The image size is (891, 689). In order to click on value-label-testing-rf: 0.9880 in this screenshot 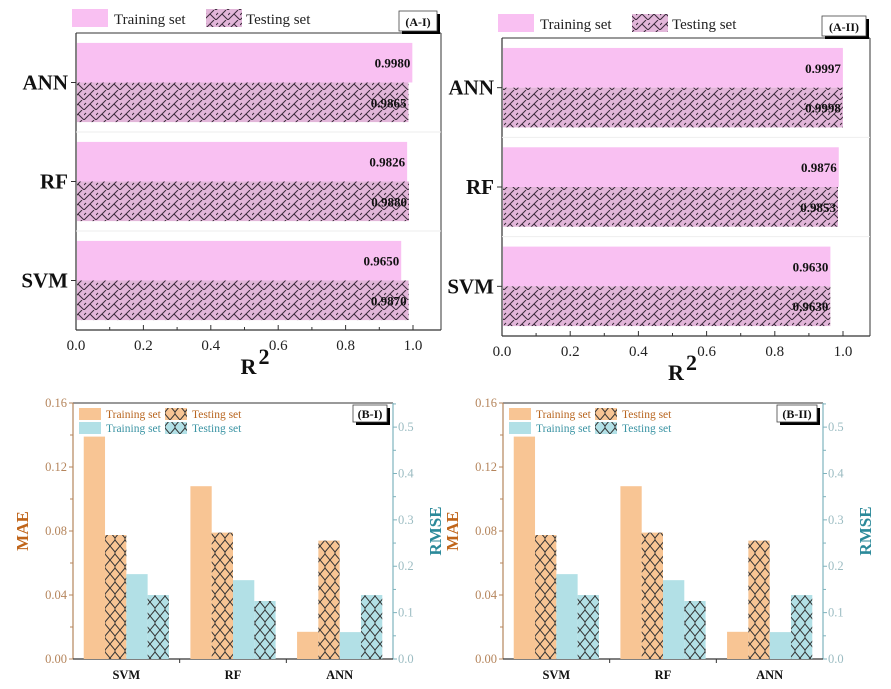, I will do `click(389, 201)`.